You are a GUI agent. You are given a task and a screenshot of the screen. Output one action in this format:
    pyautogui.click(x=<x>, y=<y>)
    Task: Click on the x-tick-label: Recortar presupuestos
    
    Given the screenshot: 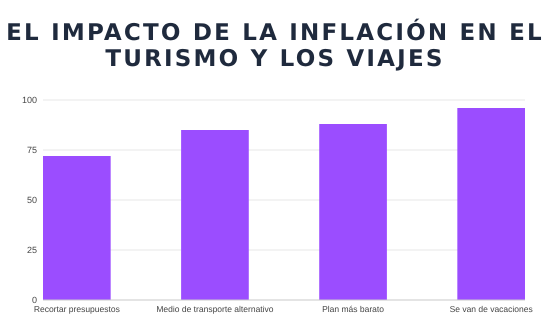 What is the action you would take?
    pyautogui.click(x=77, y=309)
    